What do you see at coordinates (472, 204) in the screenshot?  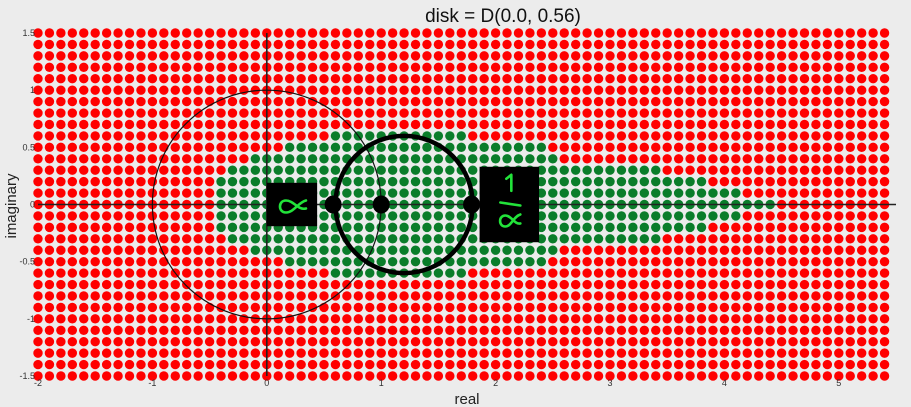 I see `marked-point` at bounding box center [472, 204].